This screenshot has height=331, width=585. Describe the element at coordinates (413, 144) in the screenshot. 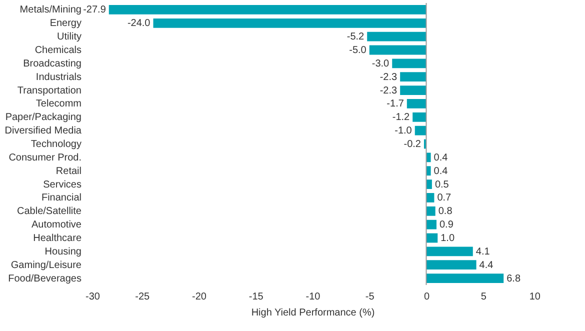

I see `data-label: -0.2` at that location.